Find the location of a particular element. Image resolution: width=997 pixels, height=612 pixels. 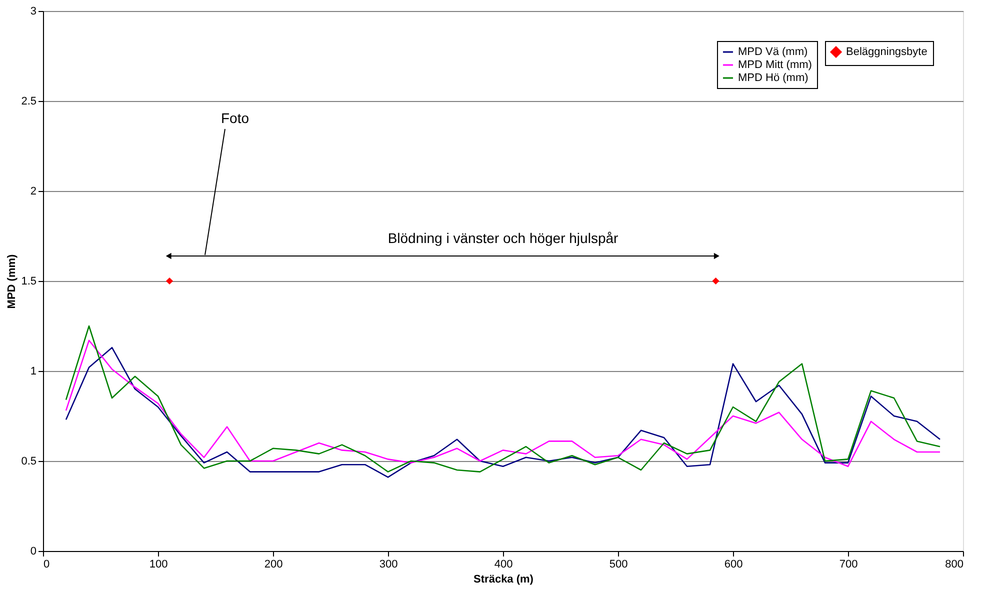

x-tick-label: 200 is located at coordinates (273, 564).